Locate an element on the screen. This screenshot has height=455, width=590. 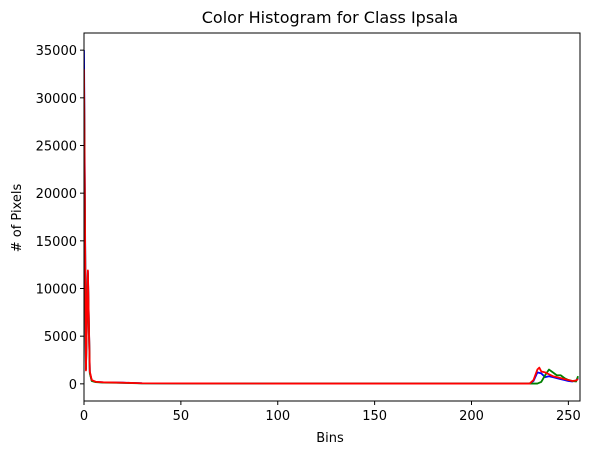
x-axis-label: Bins is located at coordinates (330, 438).